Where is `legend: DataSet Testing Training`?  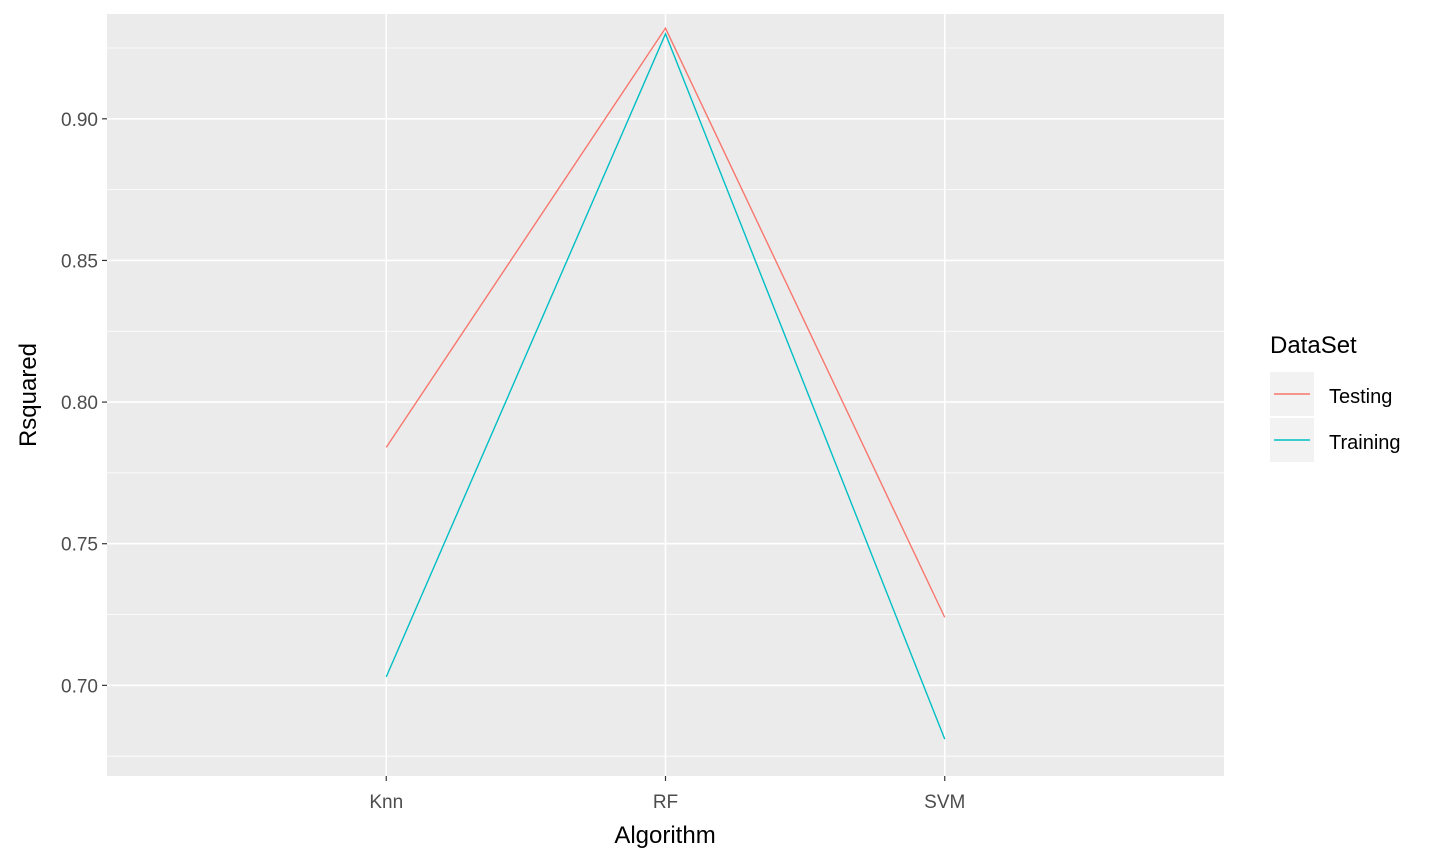
legend: DataSet Testing Training is located at coordinates (1335, 397).